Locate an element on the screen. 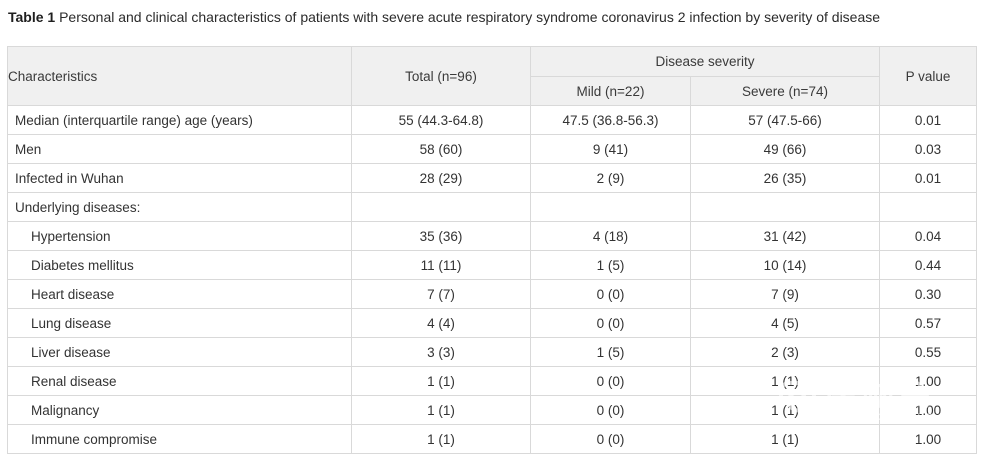 Image resolution: width=984 pixels, height=455 pixels. cell-p-value: 0.44 is located at coordinates (928, 265).